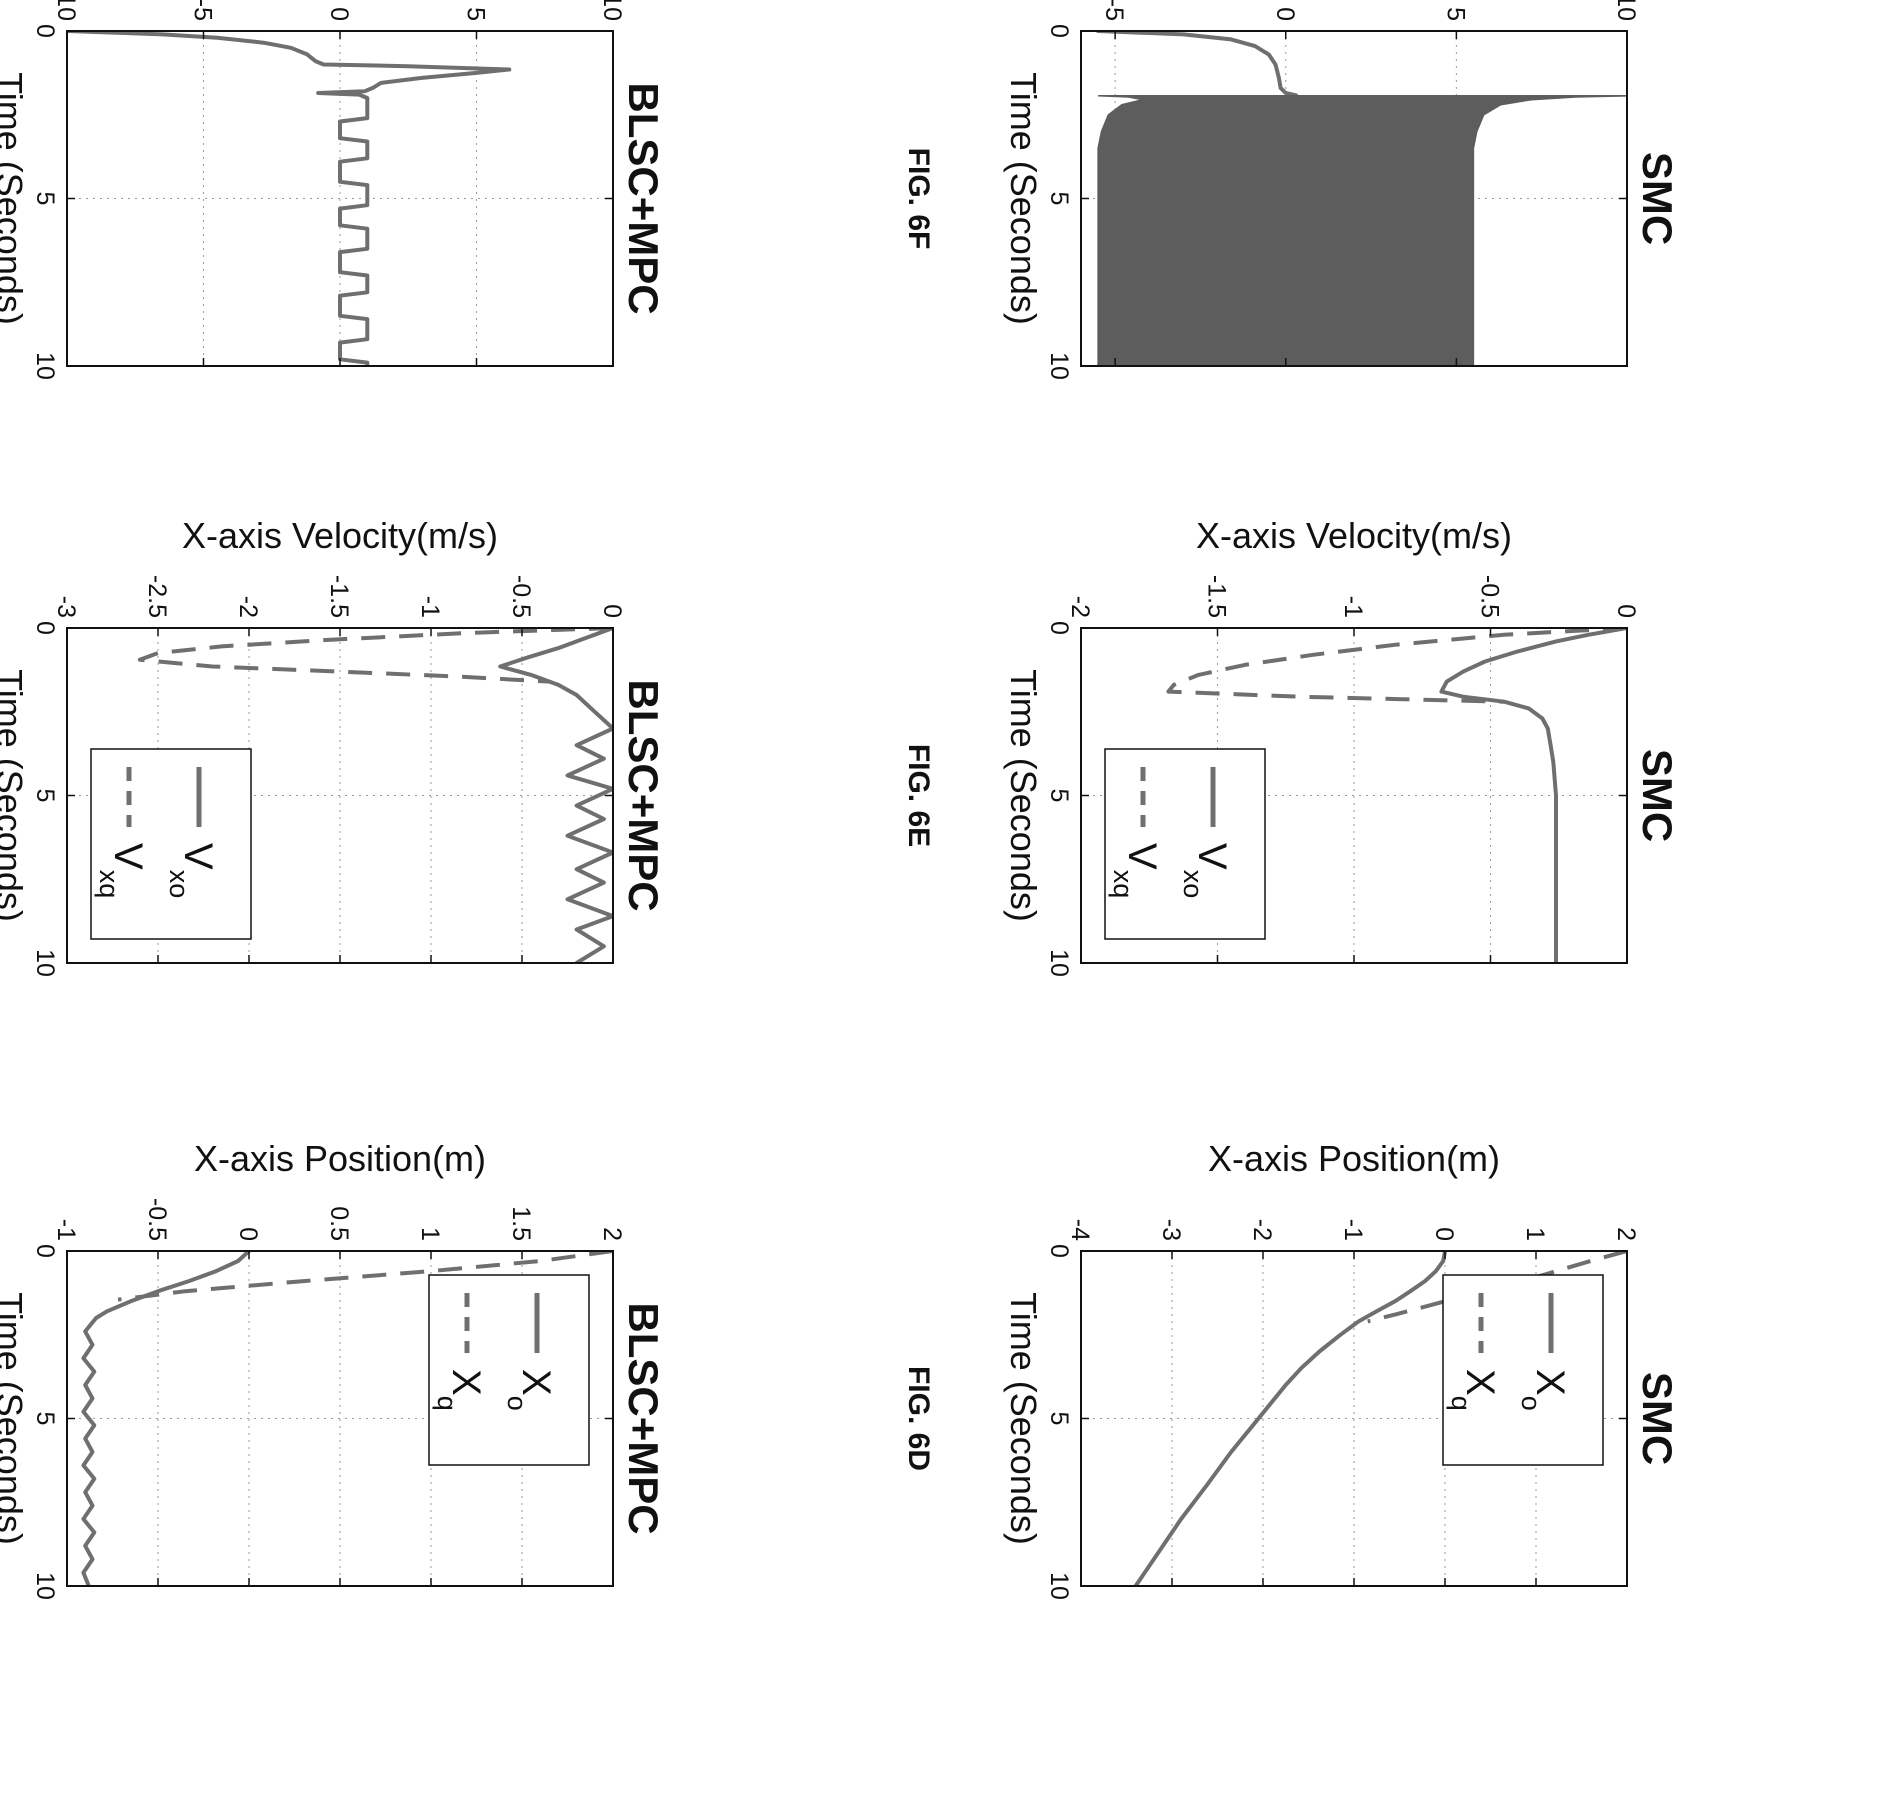  What do you see at coordinates (918, 199) in the screenshot?
I see `figure-label: FIG. 6F` at bounding box center [918, 199].